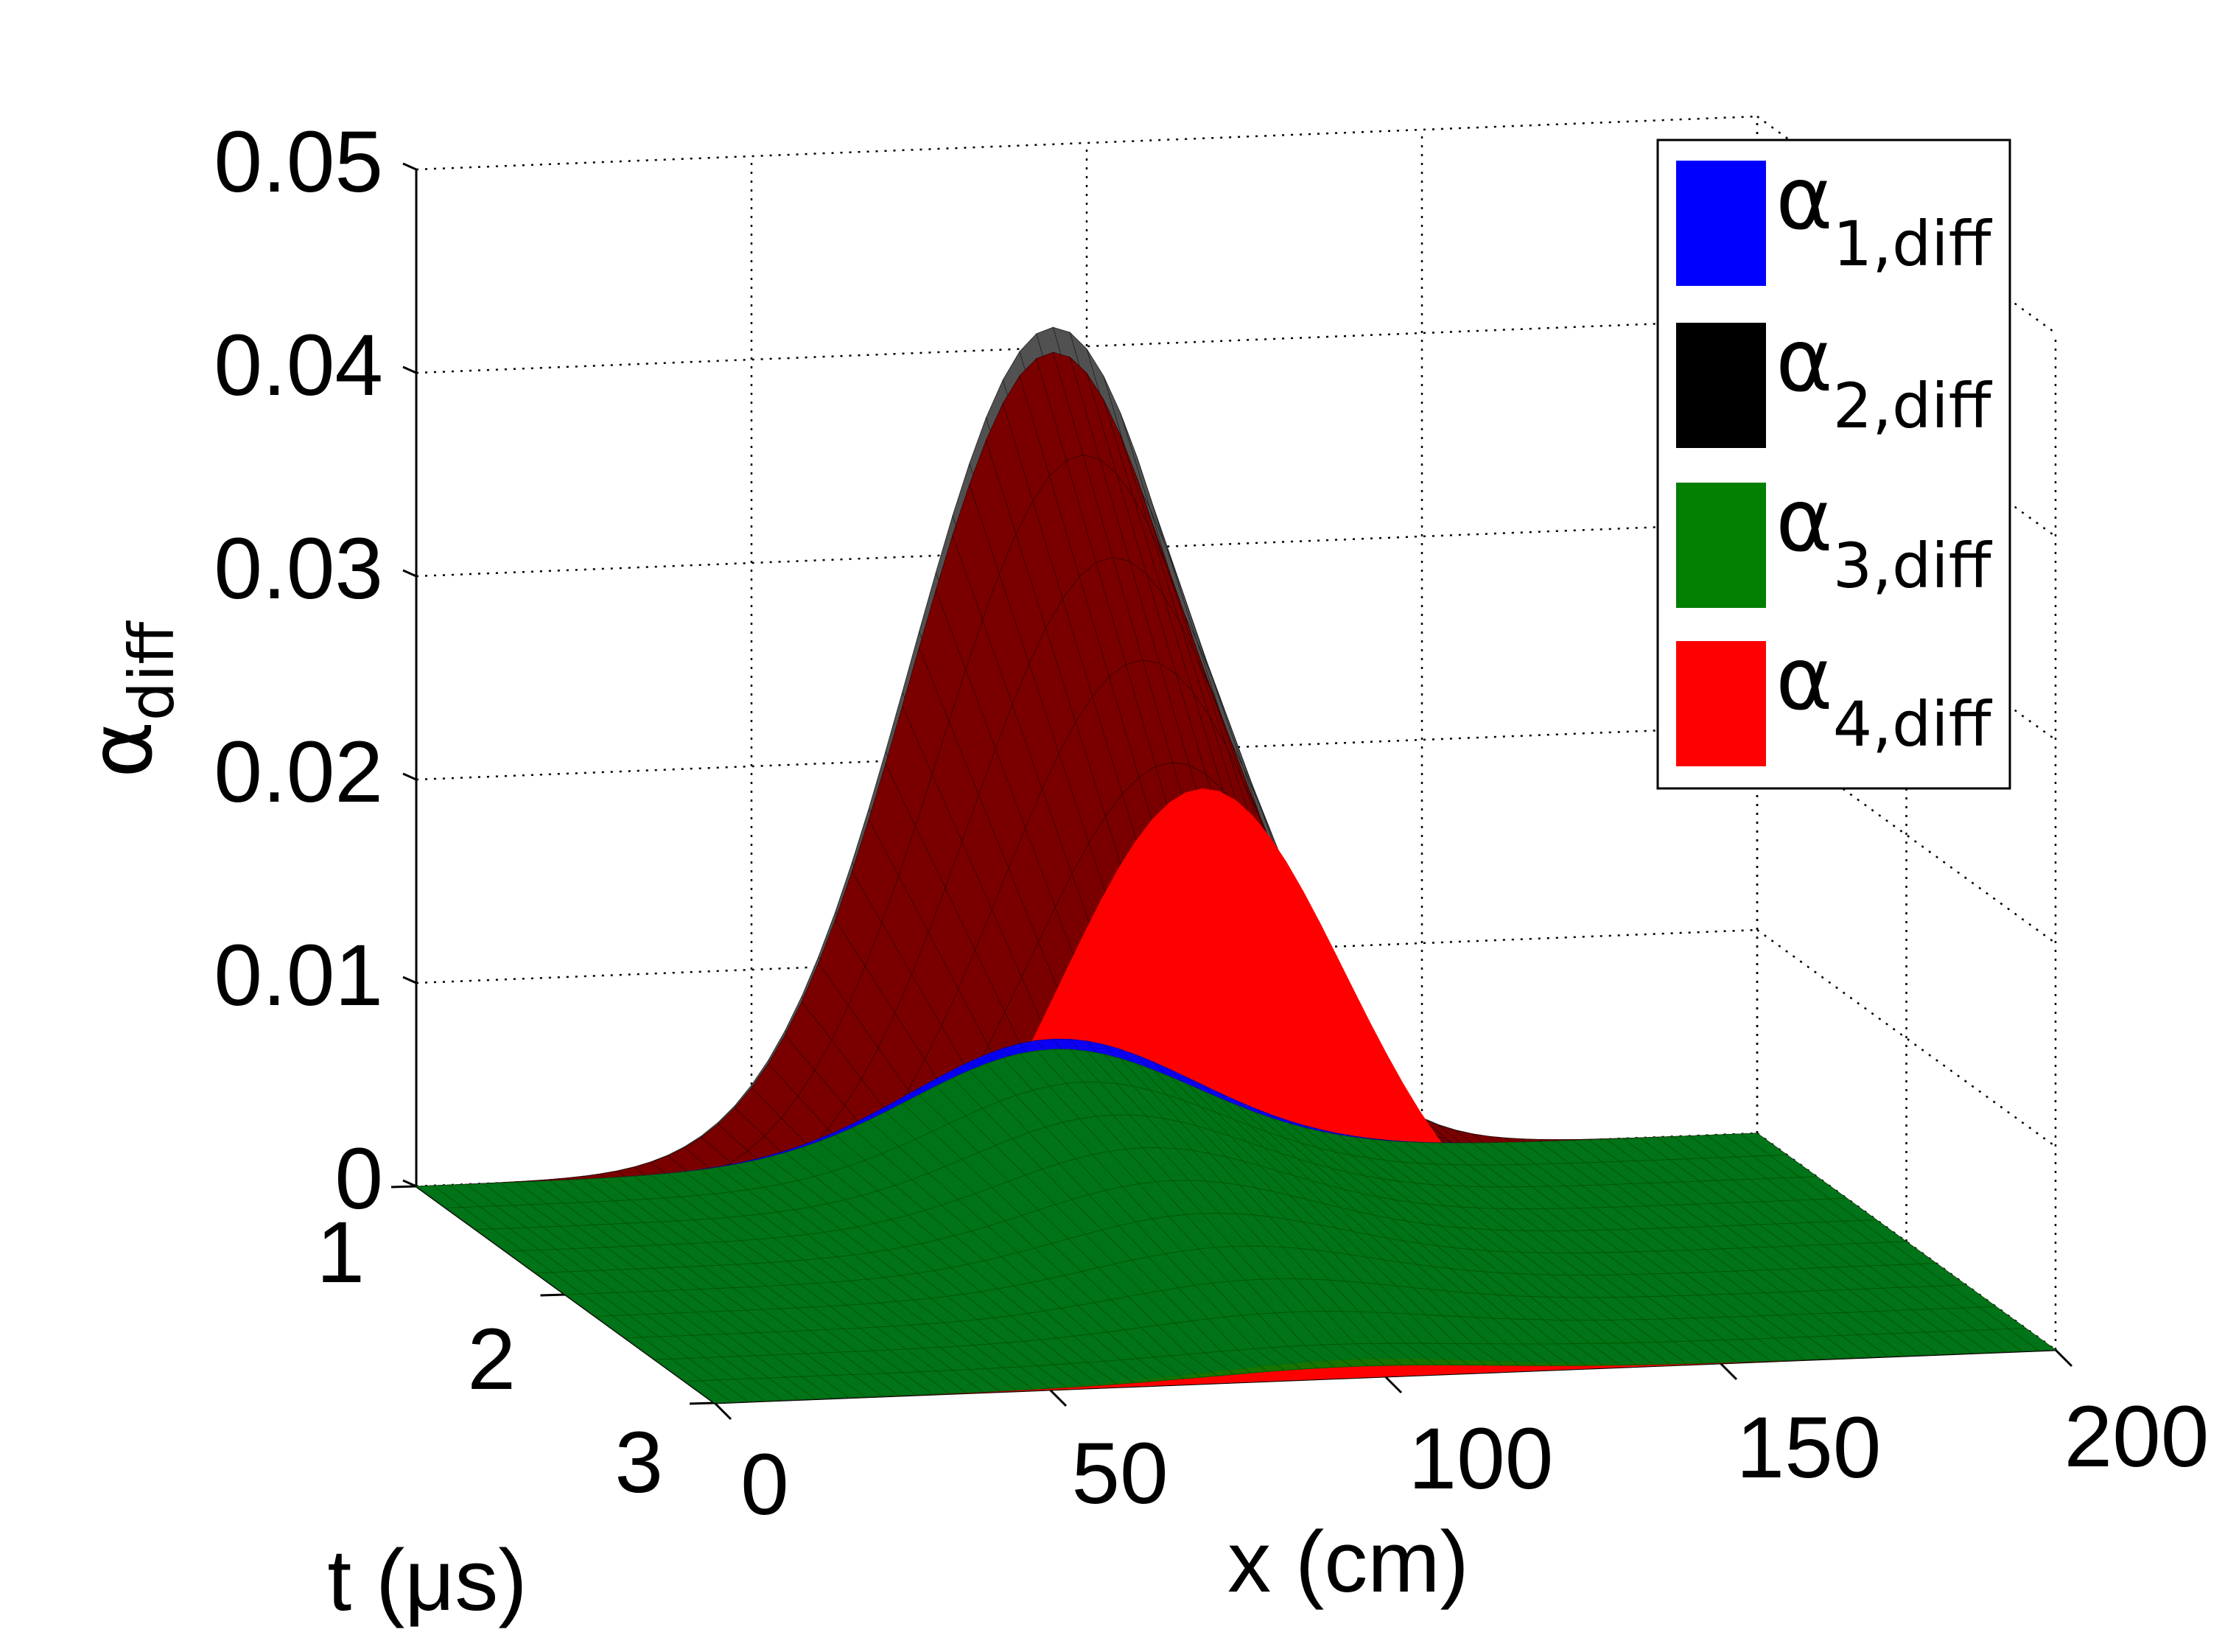 The width and height of the screenshot is (2225, 1652). I want to click on t-tick-labels: 1 2 3, so click(489, 1357).